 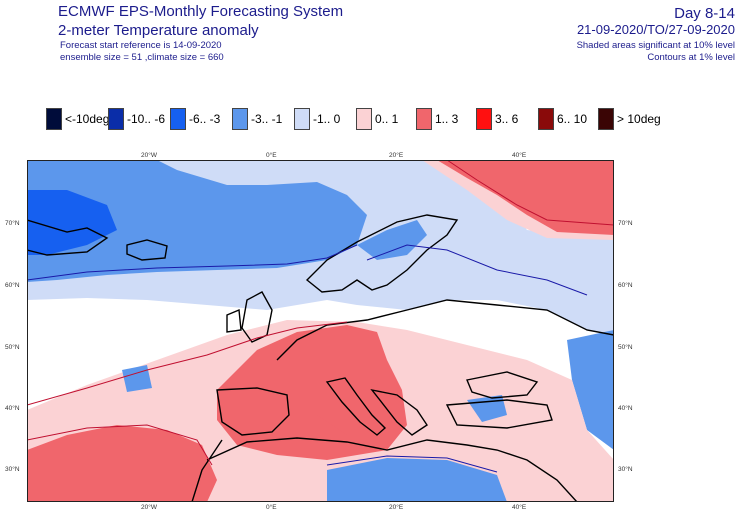 What do you see at coordinates (519, 155) in the screenshot?
I see `lon-tick-top: 40°E` at bounding box center [519, 155].